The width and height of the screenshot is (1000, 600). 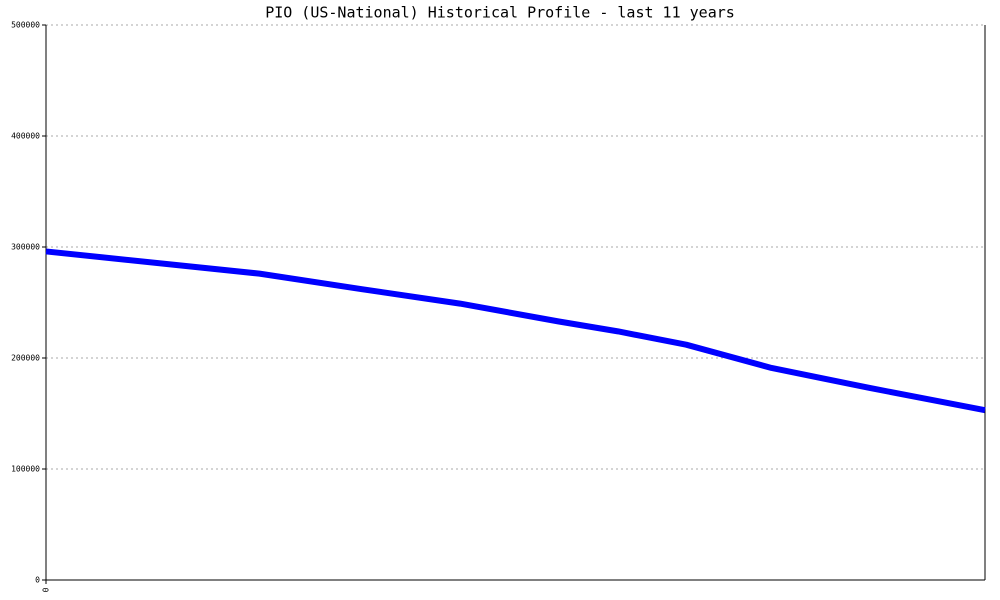 What do you see at coordinates (25, 25) in the screenshot?
I see `y-tick-label: 500000` at bounding box center [25, 25].